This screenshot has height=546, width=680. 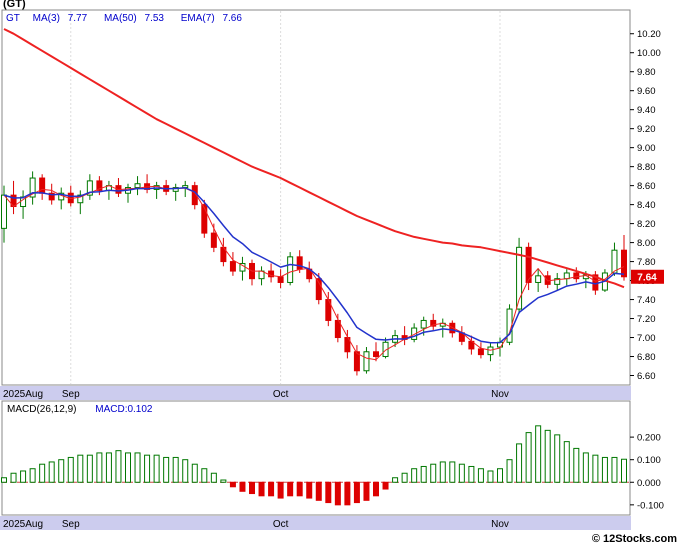 I want to click on price-tick-label: 8.40, so click(x=646, y=205).